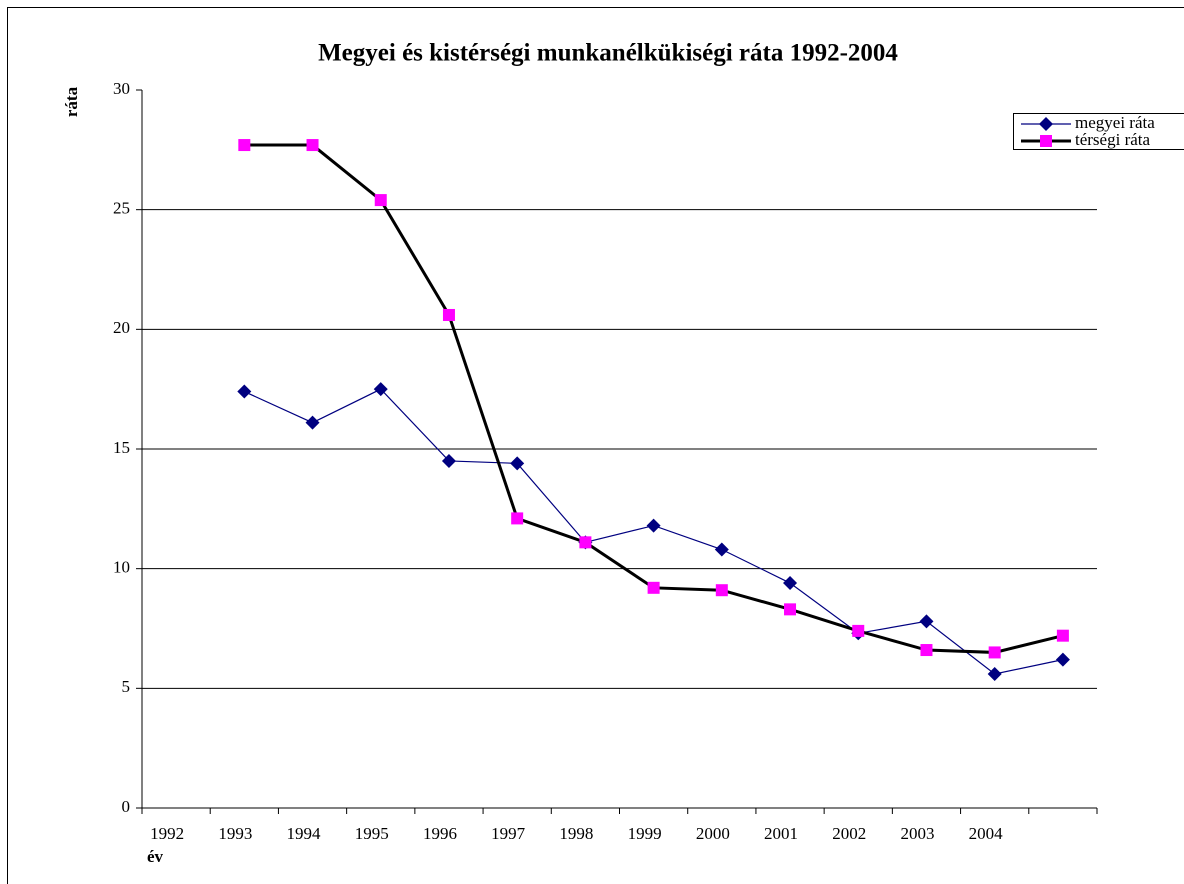 The width and height of the screenshot is (1184, 884). Describe the element at coordinates (849, 833) in the screenshot. I see `x-tick-label: 2002` at that location.